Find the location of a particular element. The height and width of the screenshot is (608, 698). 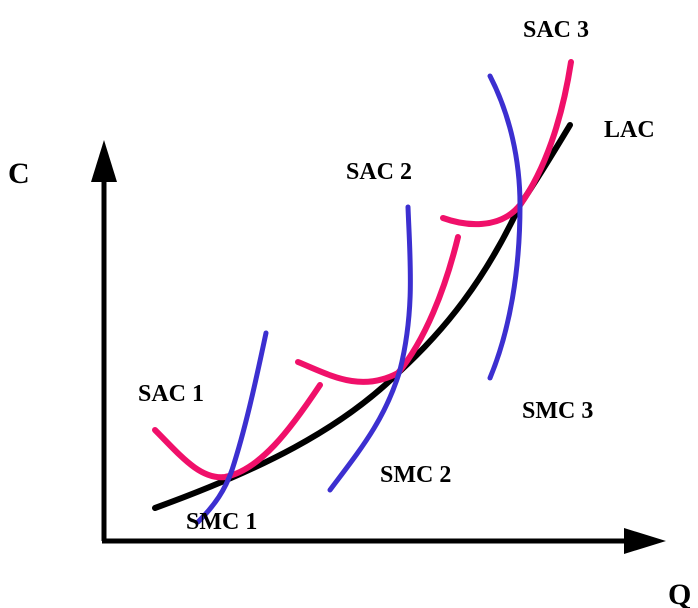

y-axis-label: C is located at coordinates (19, 173).